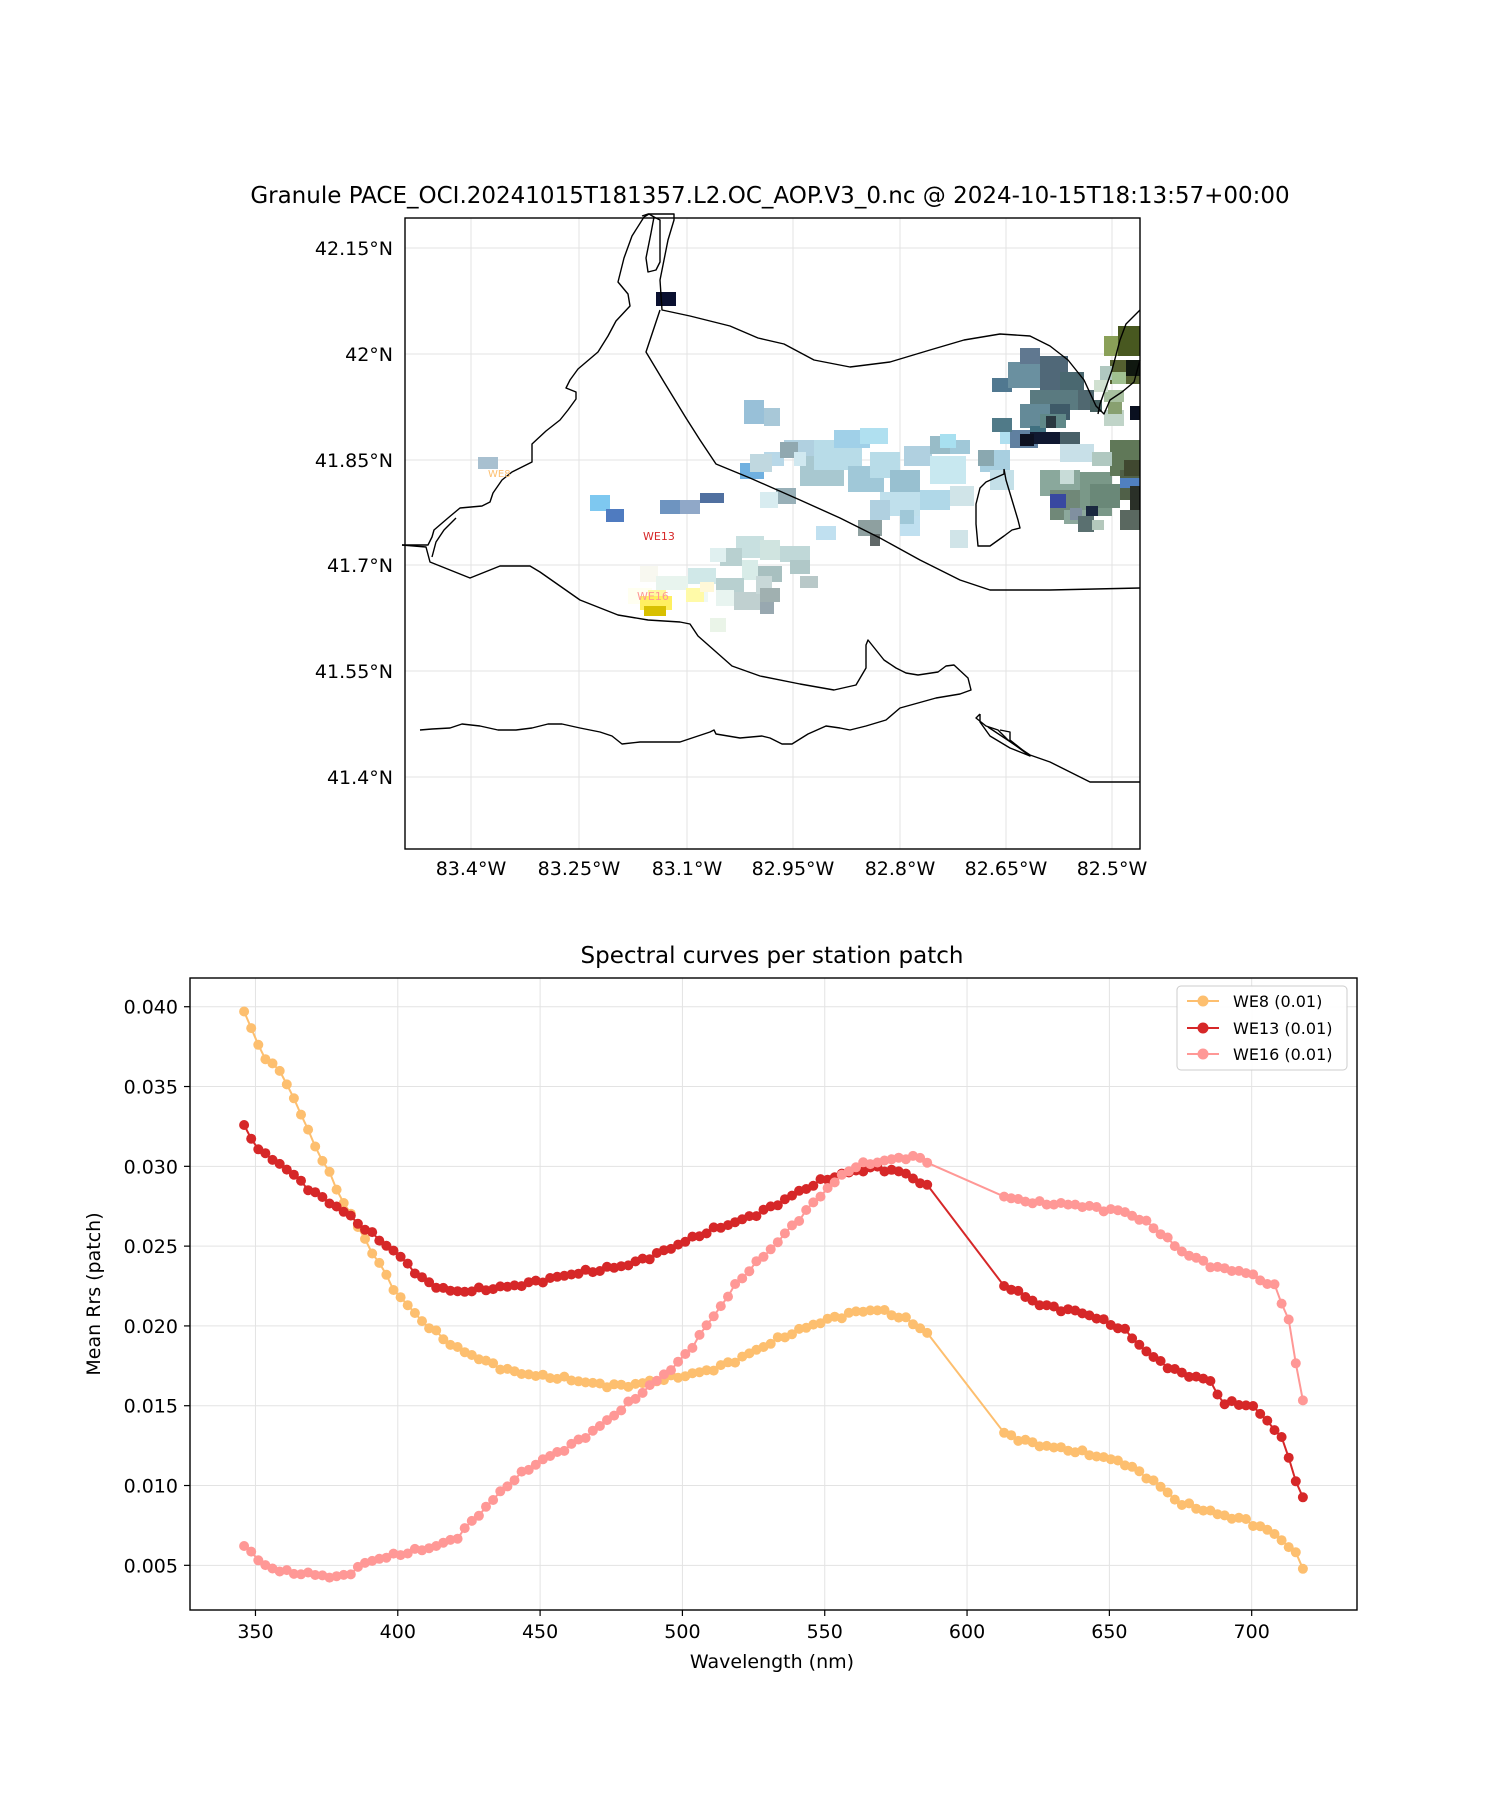 The height and width of the screenshot is (1800, 1500). What do you see at coordinates (151, 1487) in the screenshot?
I see `chart-y-tick-label: 0.010` at bounding box center [151, 1487].